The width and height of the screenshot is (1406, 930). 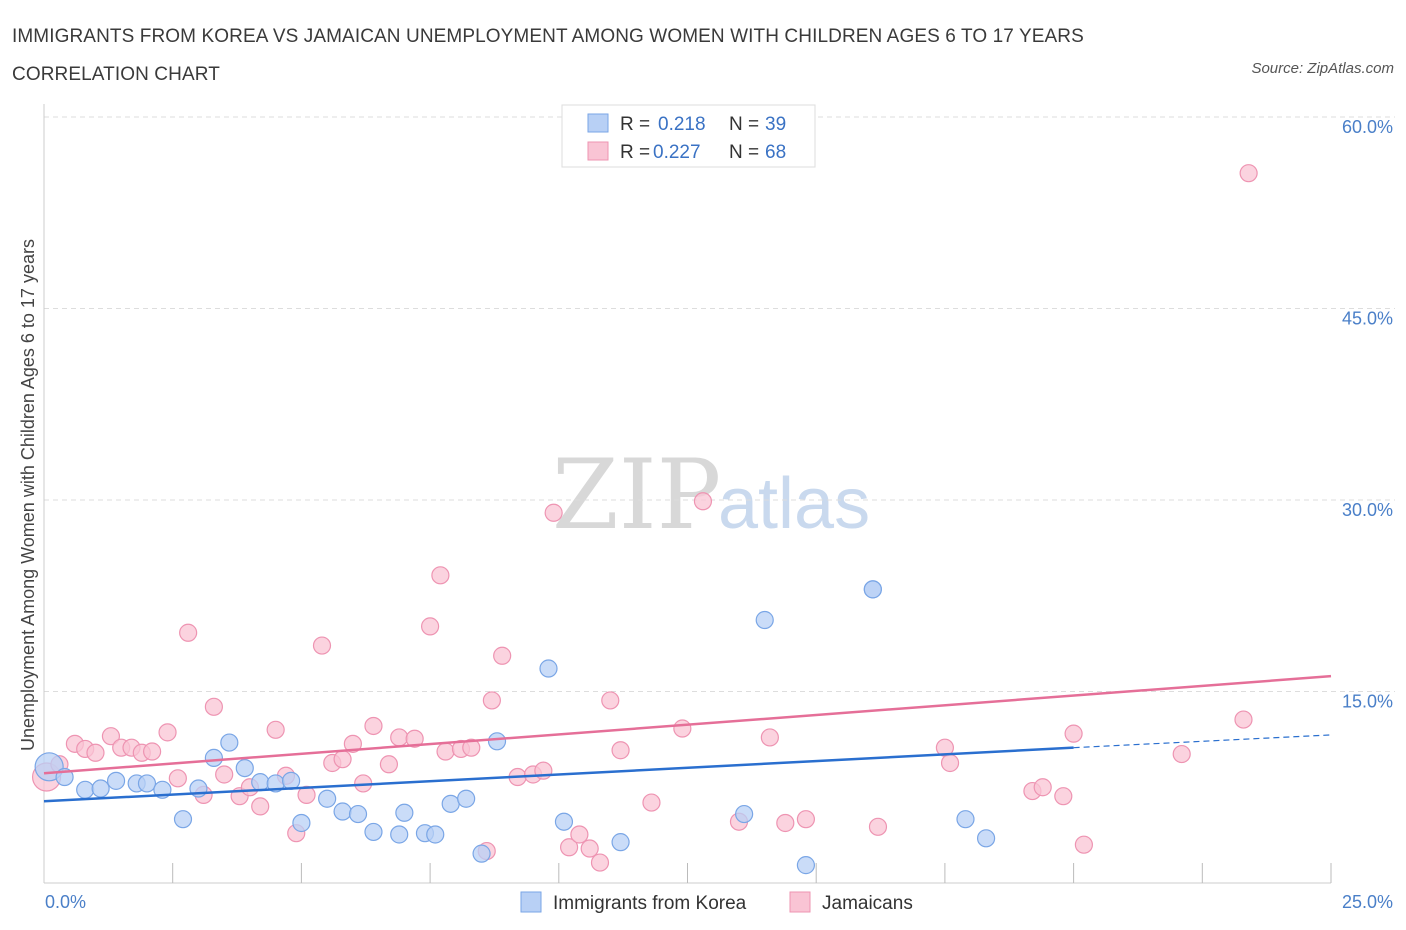 I want to click on y-tick-label-15: 15.0%, so click(x=1367, y=702).